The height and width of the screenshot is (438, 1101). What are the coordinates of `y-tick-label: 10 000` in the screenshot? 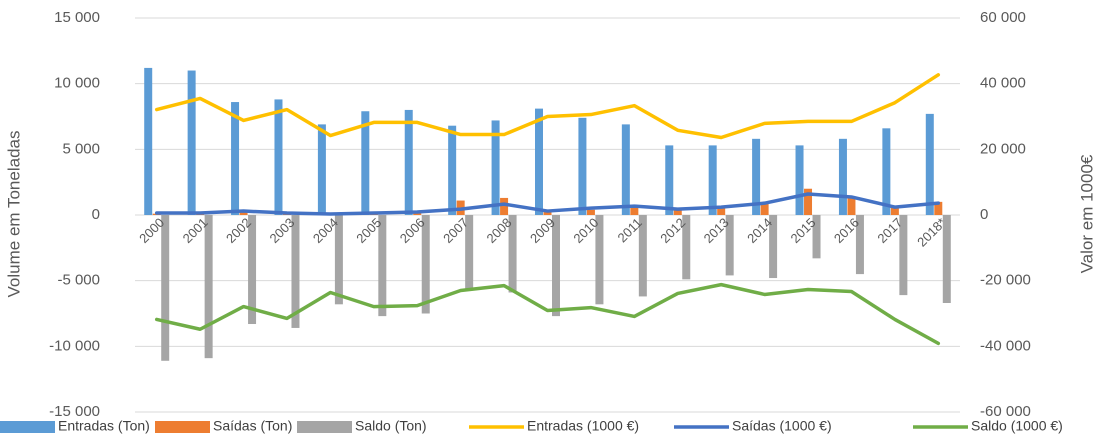 It's located at (77, 83).